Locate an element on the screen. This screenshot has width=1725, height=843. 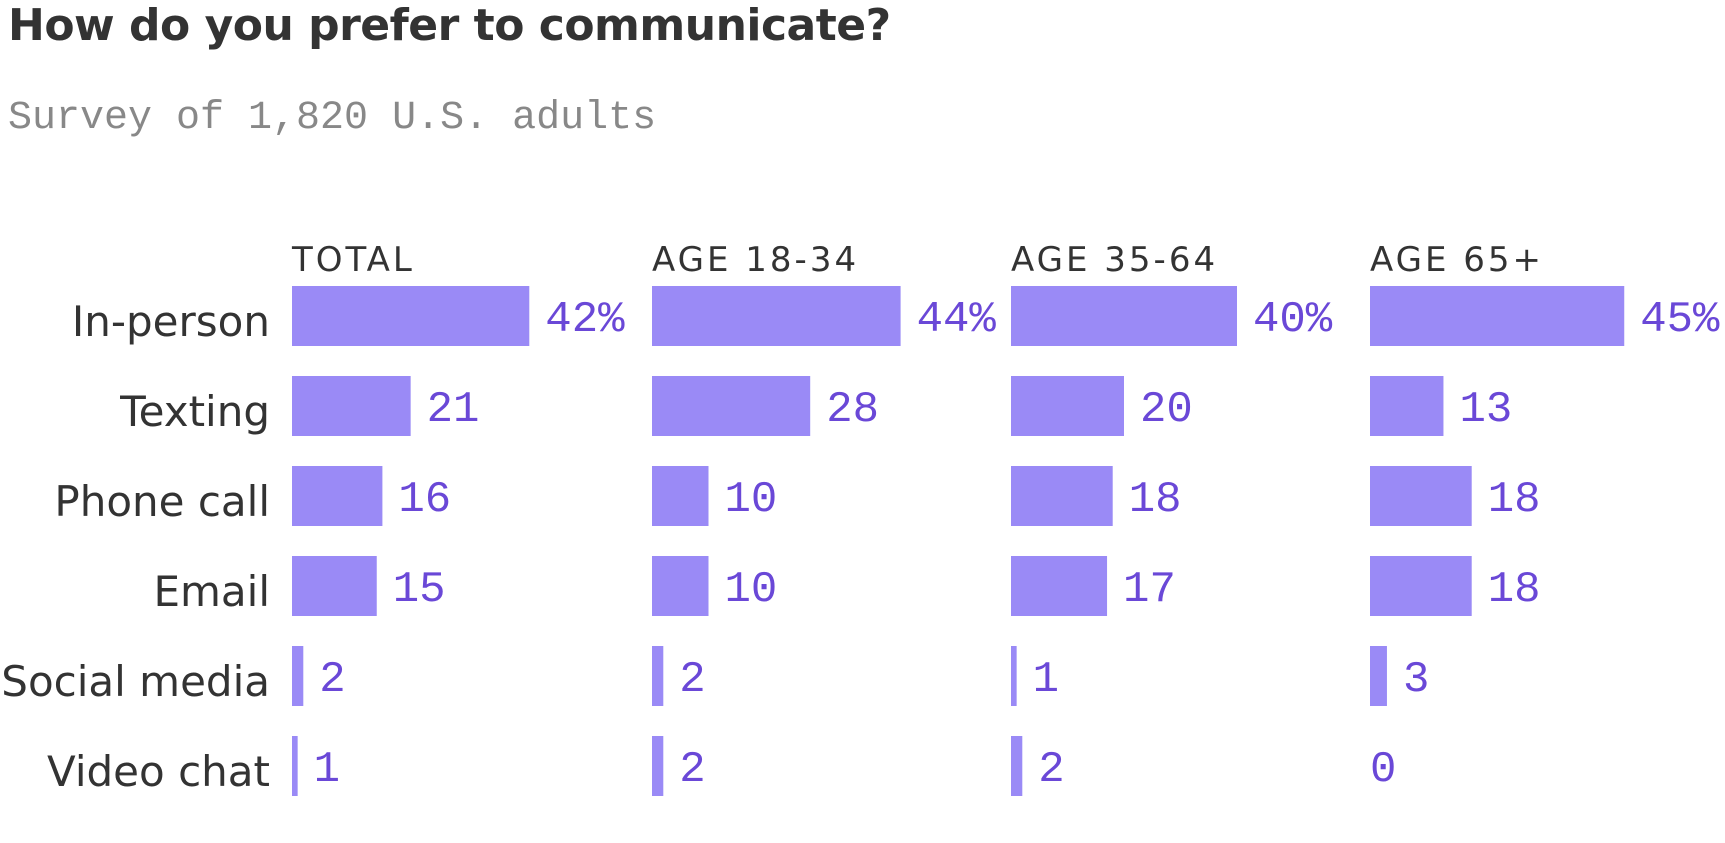
value-label: 0 is located at coordinates (1383, 770).